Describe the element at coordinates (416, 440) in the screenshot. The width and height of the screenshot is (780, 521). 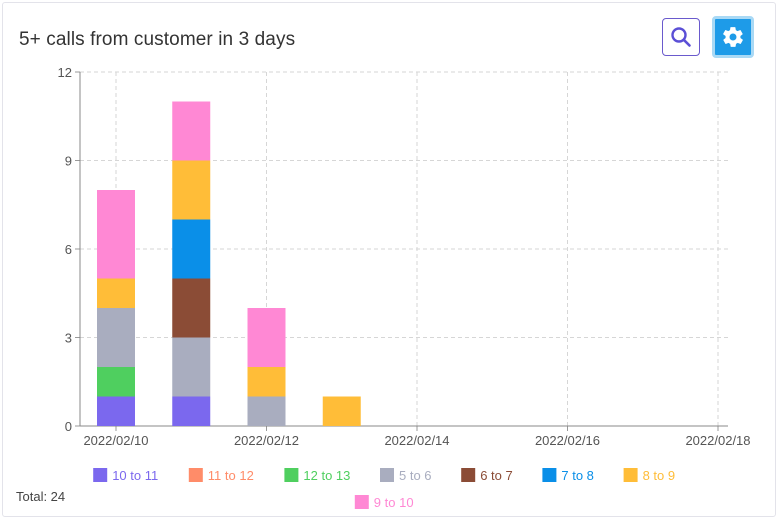
I see `x-tick-label: 2022/02/14` at that location.